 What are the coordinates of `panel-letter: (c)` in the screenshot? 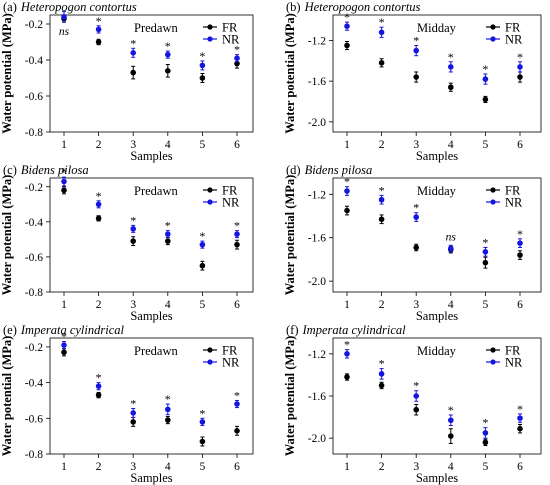 It's located at (10, 170).